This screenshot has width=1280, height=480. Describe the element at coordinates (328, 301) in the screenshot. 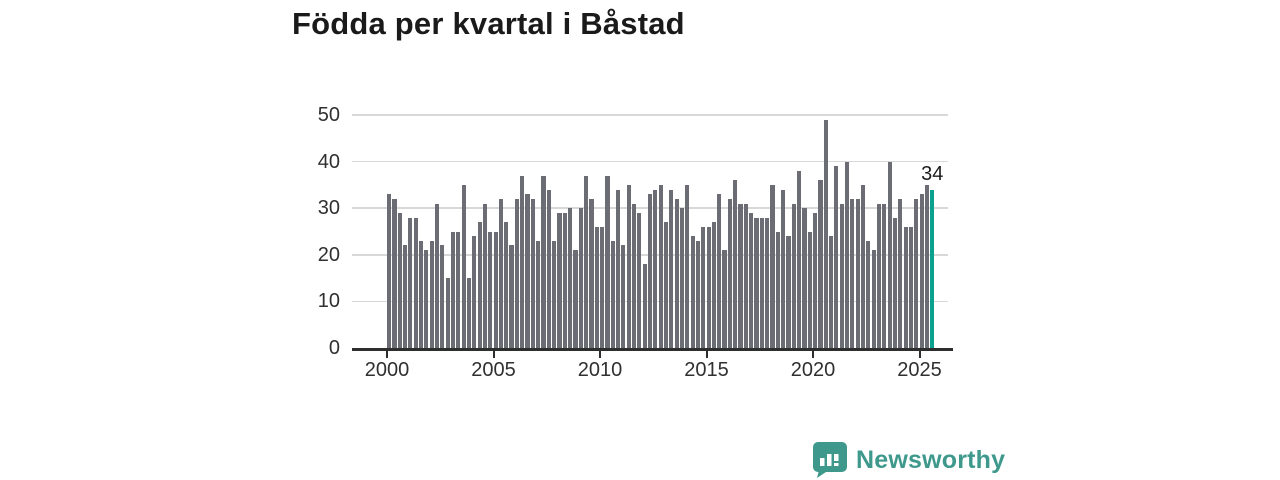

I see `y-tick-label-10: 10` at that location.